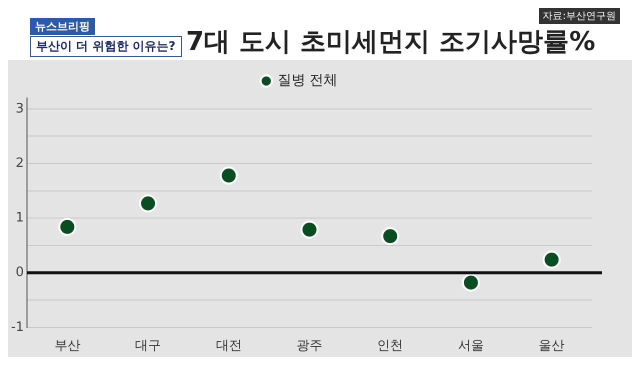 The image size is (640, 365). Describe the element at coordinates (20, 163) in the screenshot. I see `y-tick-label: 2` at that location.